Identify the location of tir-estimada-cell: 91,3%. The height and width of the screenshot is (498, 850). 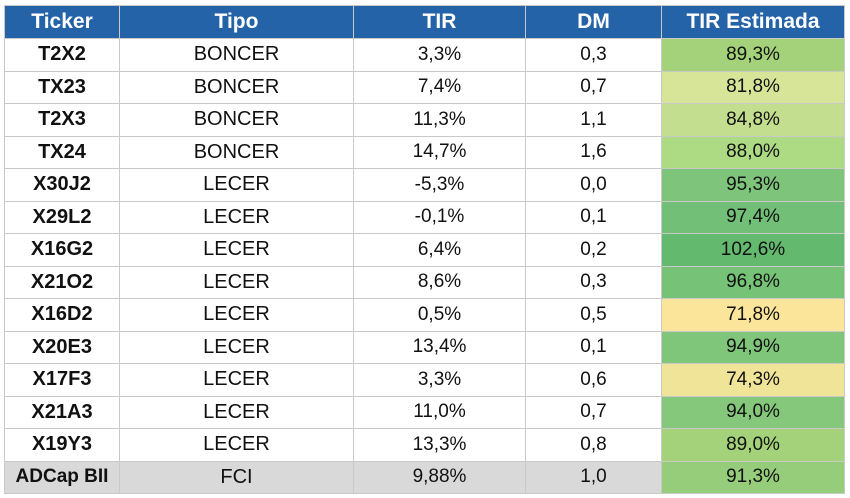
(753, 477).